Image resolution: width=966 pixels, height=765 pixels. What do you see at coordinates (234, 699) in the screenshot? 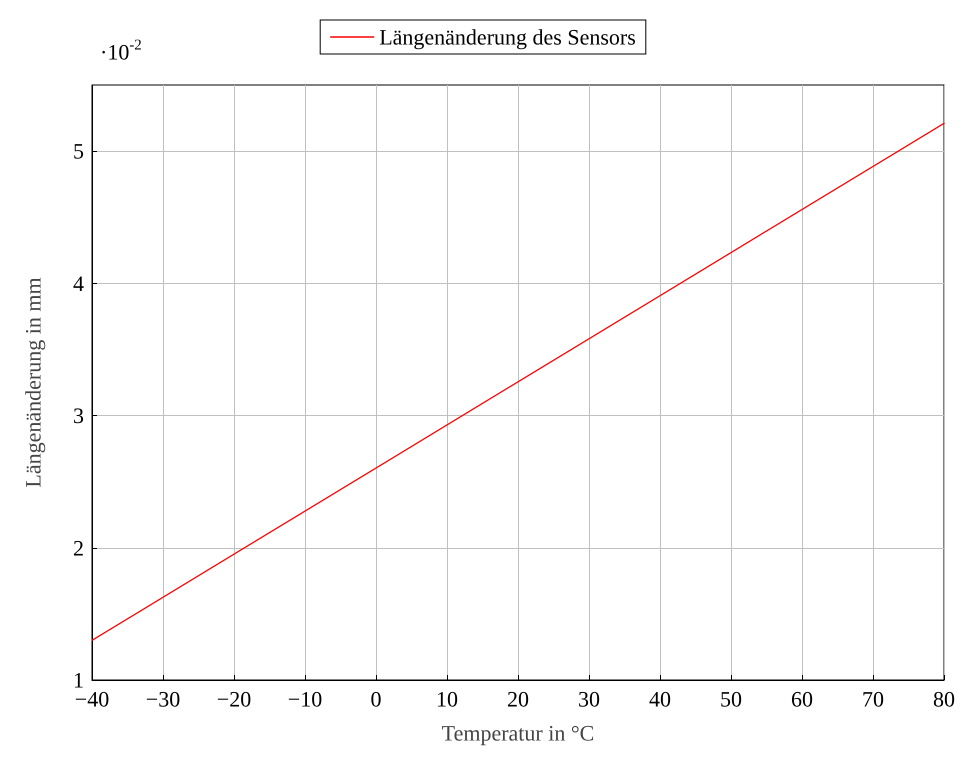
I see `x-tick-label: −20` at bounding box center [234, 699].